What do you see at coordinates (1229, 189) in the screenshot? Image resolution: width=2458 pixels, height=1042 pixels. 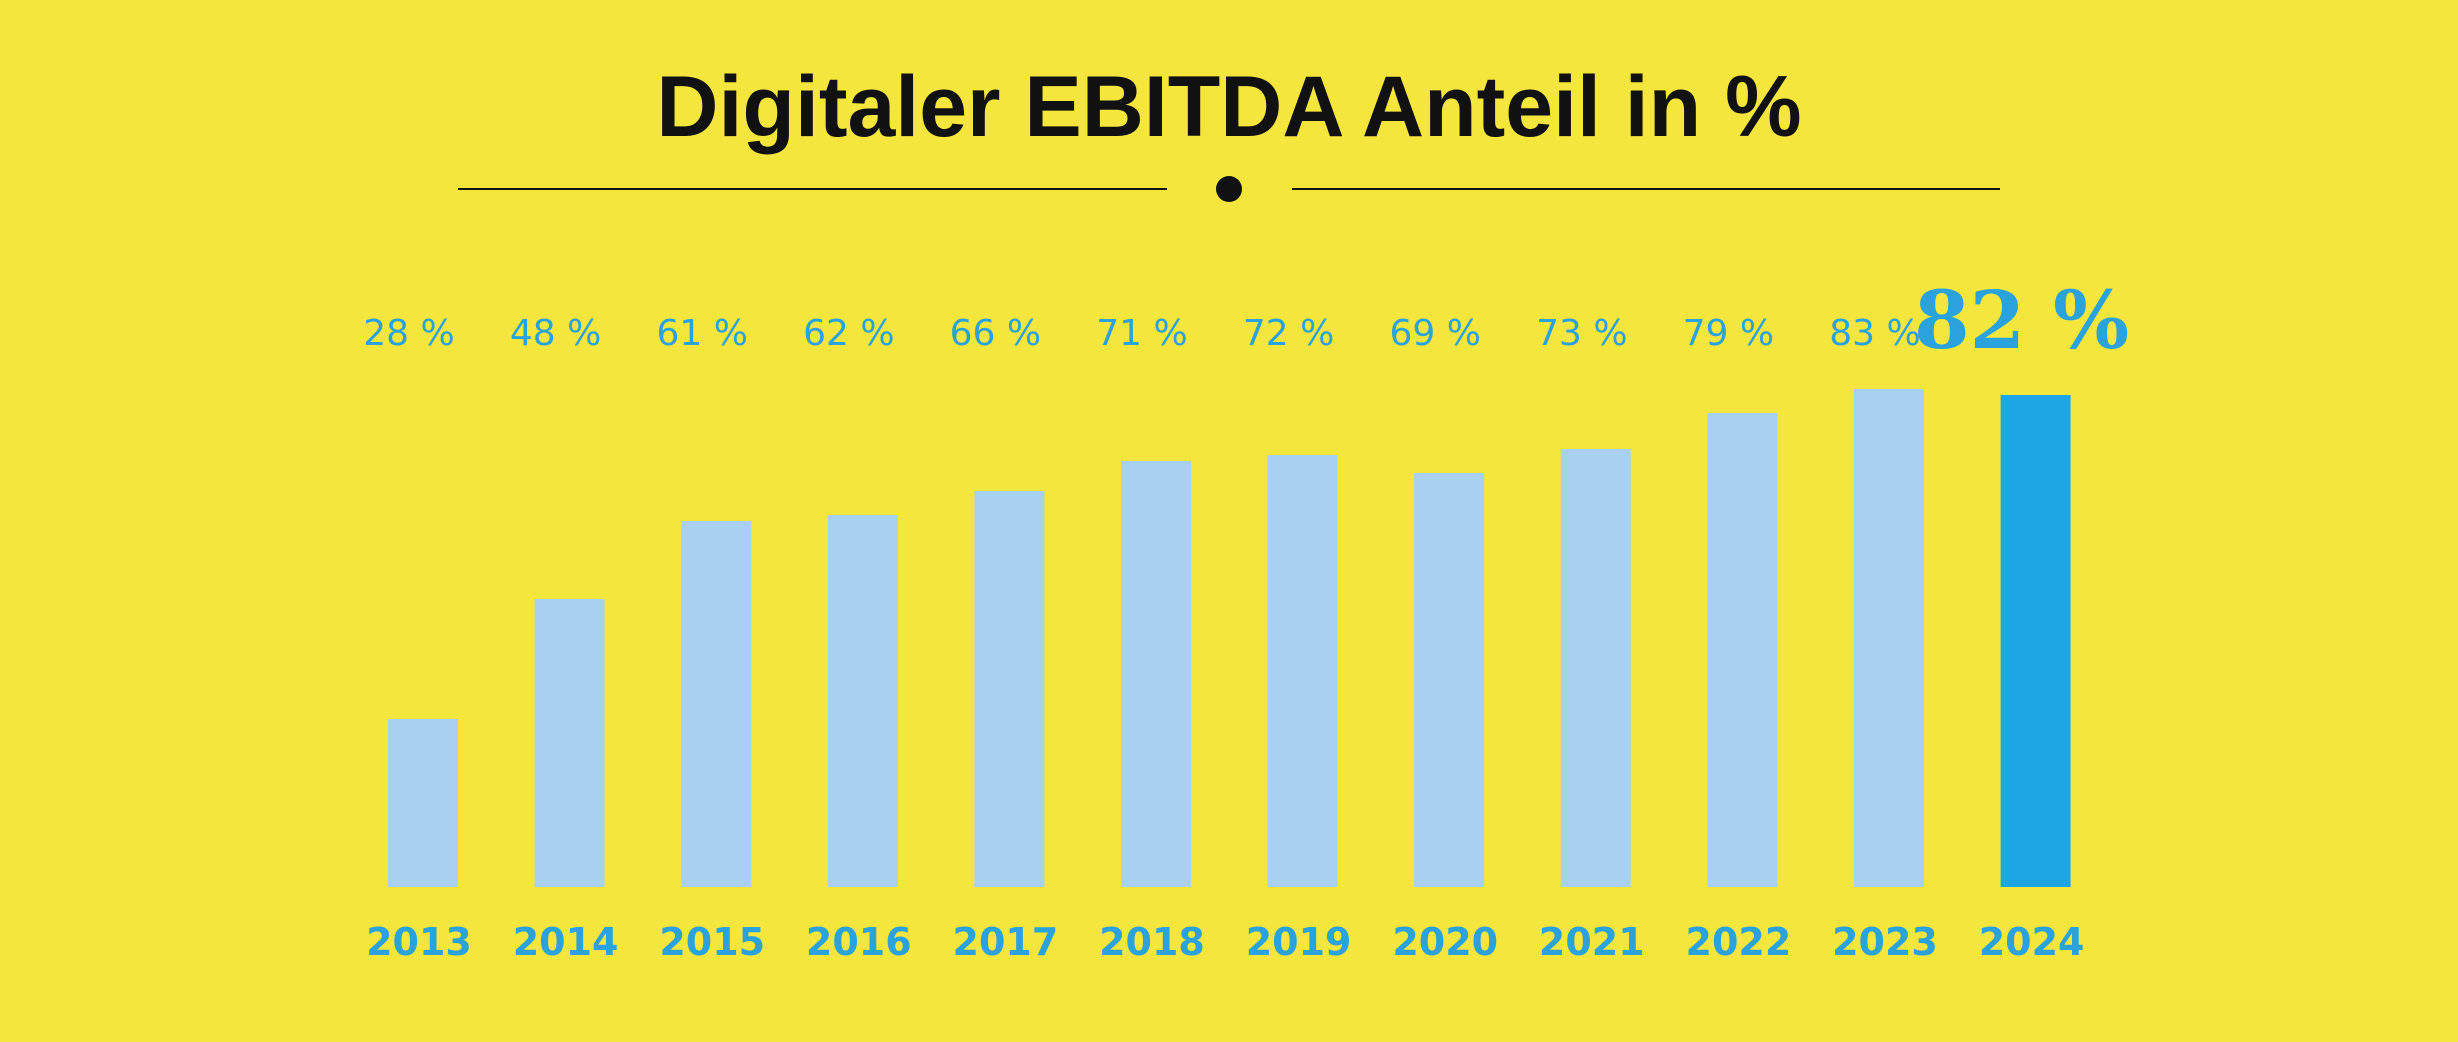 I see `title-rule-dot` at bounding box center [1229, 189].